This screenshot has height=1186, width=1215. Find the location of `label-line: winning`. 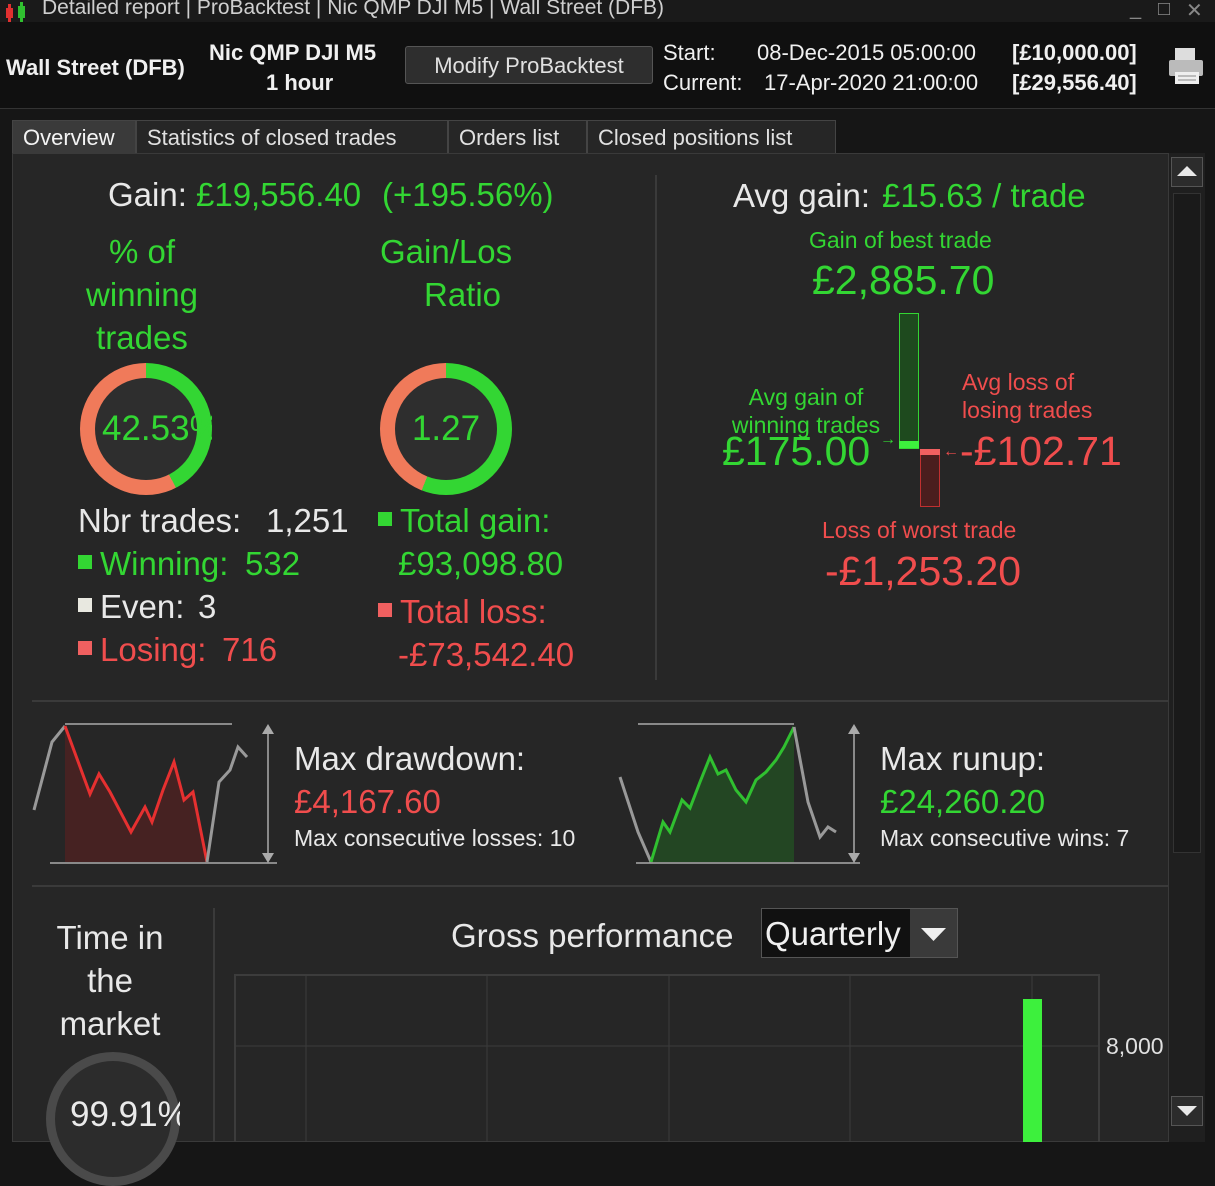

label-line: winning is located at coordinates (142, 294).